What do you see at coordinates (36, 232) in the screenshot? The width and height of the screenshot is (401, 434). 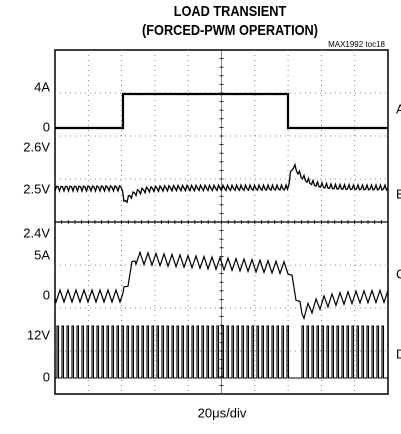 I see `axis-label: 2.4V` at bounding box center [36, 232].